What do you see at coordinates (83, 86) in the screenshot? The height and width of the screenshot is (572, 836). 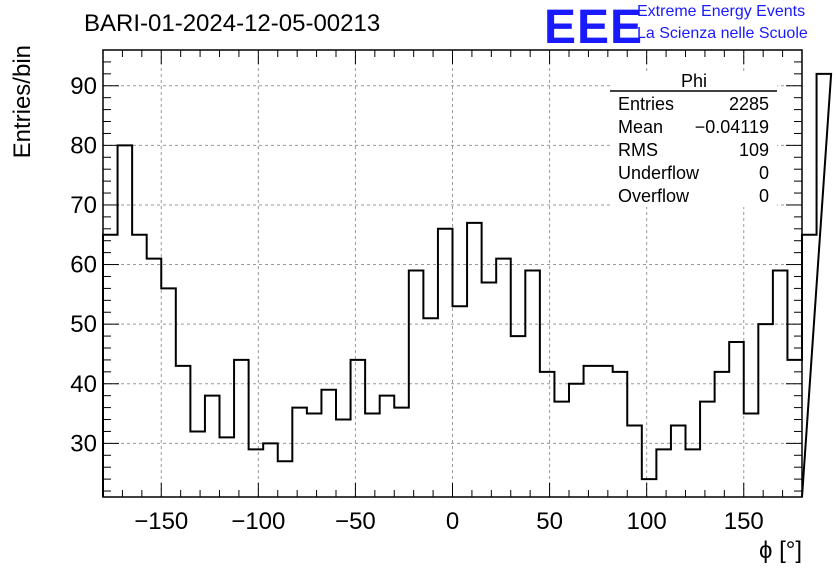 I see `y-tick-label: 90` at bounding box center [83, 86].